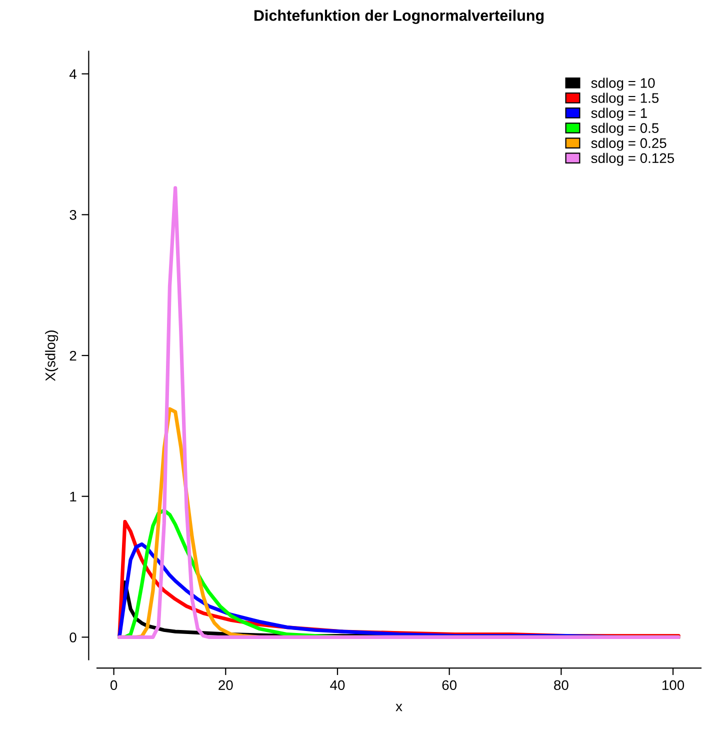  I want to click on legend-label: sdlog = 10, so click(623, 84).